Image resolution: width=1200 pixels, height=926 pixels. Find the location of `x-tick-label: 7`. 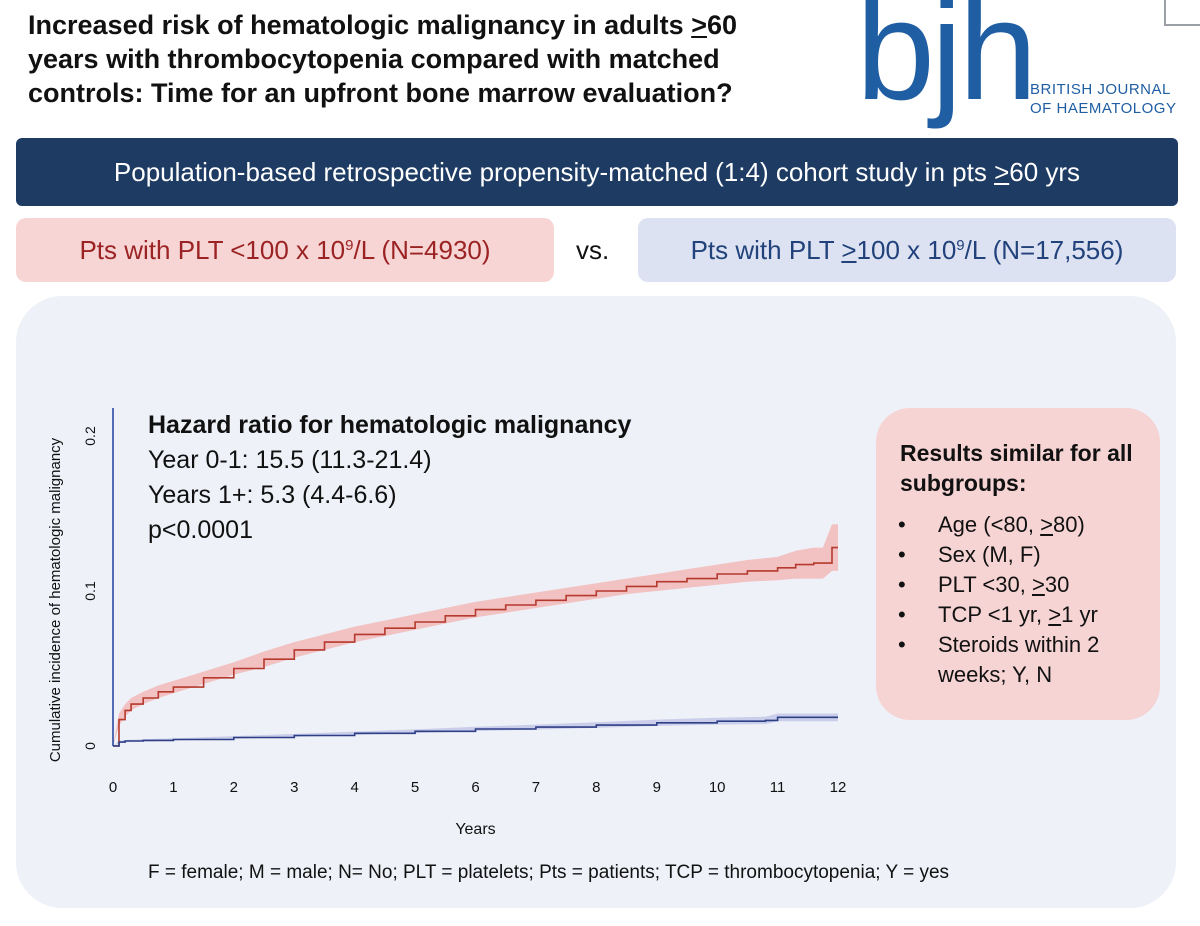

x-tick-label: 7 is located at coordinates (536, 787).